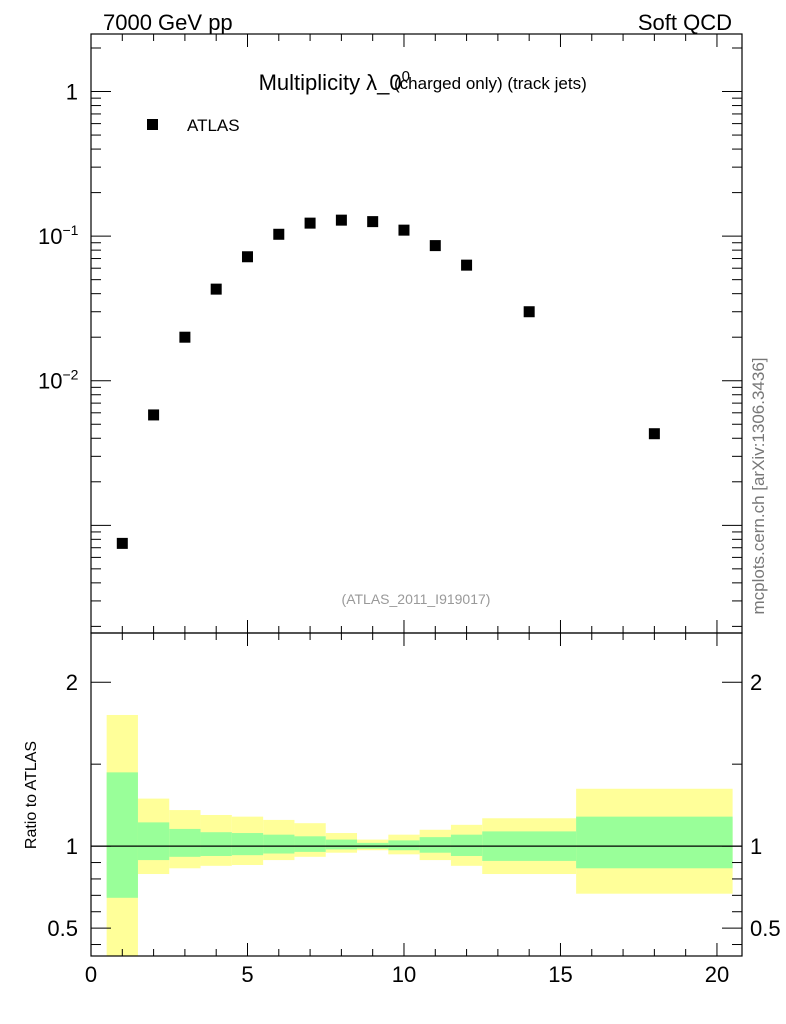 Image resolution: width=786 pixels, height=1024 pixels. Describe the element at coordinates (416, 599) in the screenshot. I see `watermark: (ATLAS_2011_I919017)` at that location.